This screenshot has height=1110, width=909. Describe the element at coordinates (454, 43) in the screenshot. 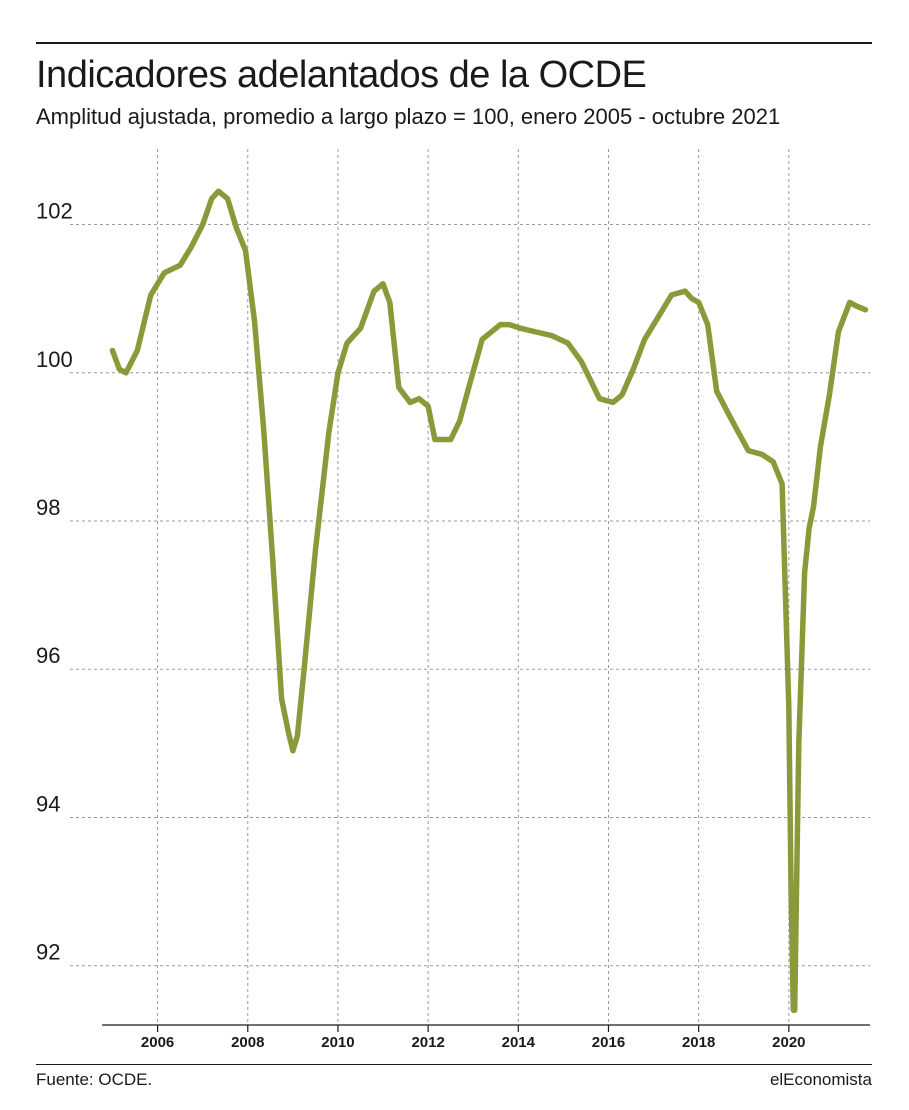

I see `top-rule` at that location.